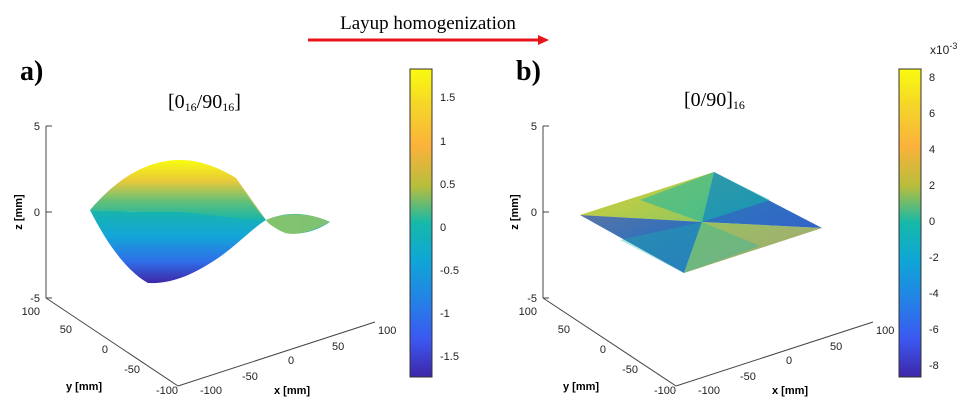 The width and height of the screenshot is (965, 401). I want to click on svg-text: -2, so click(934, 258).